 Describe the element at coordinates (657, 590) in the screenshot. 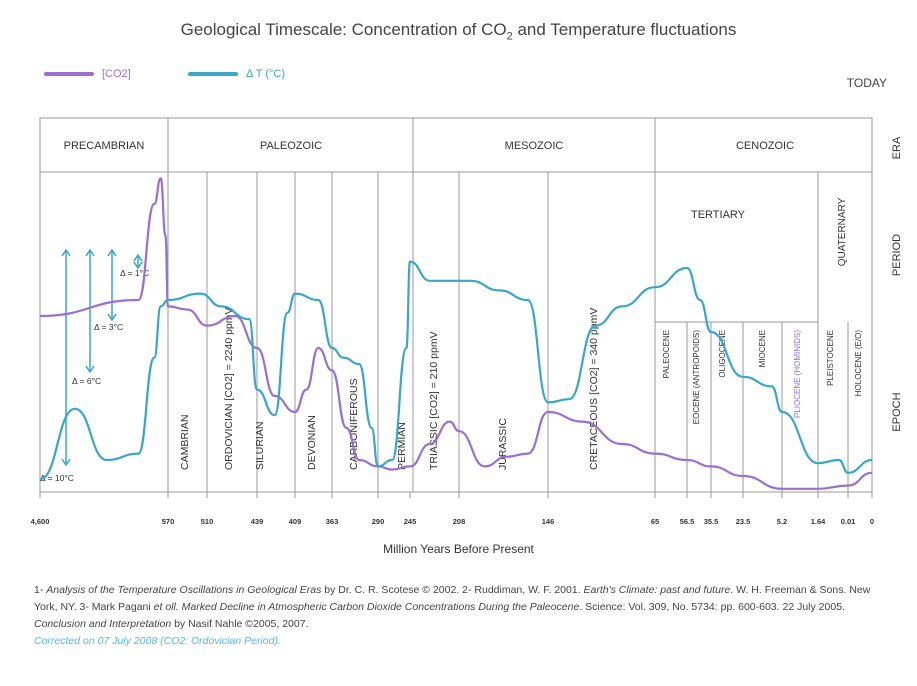

I see `caption-ref2-title: Earth's Climate: past and future` at that location.